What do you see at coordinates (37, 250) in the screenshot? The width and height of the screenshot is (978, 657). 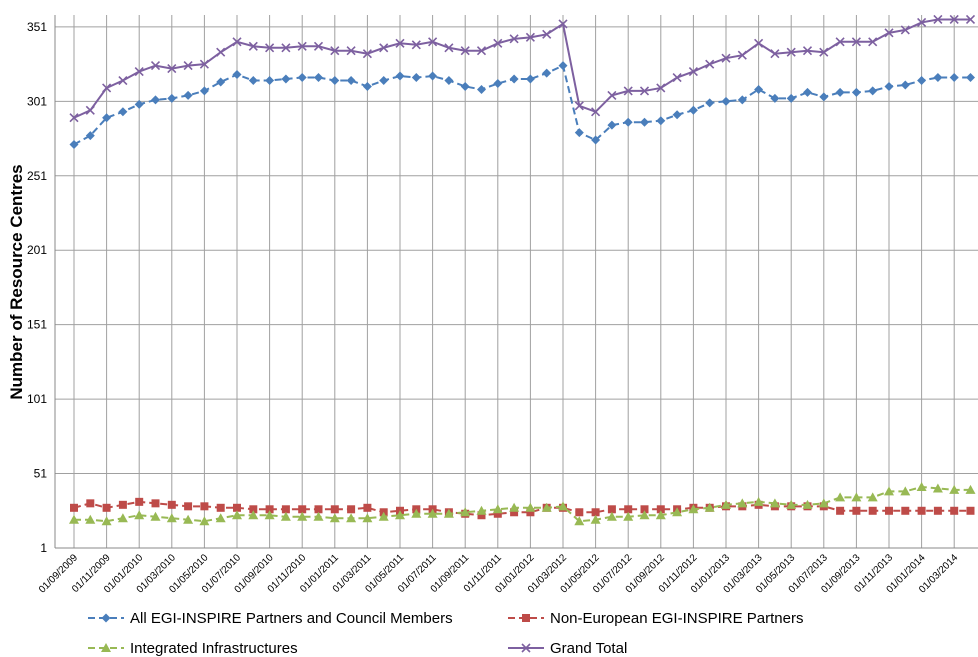 I see `y-tick-label: 201` at bounding box center [37, 250].